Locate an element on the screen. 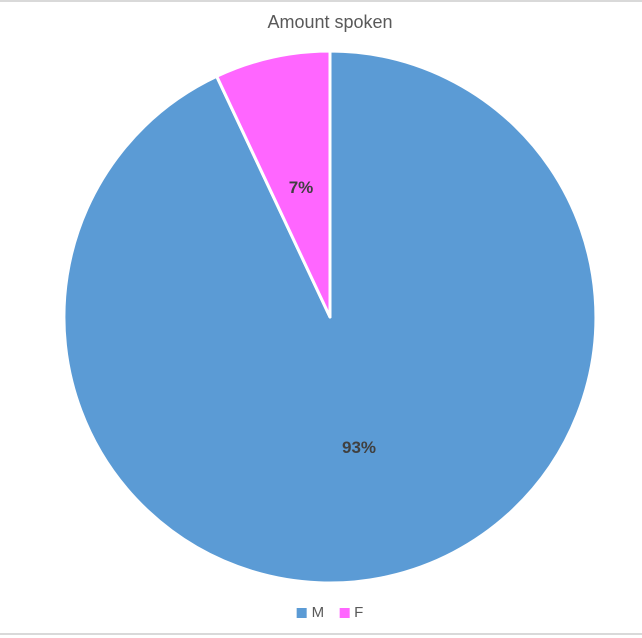  legend-label-F: F is located at coordinates (359, 612).